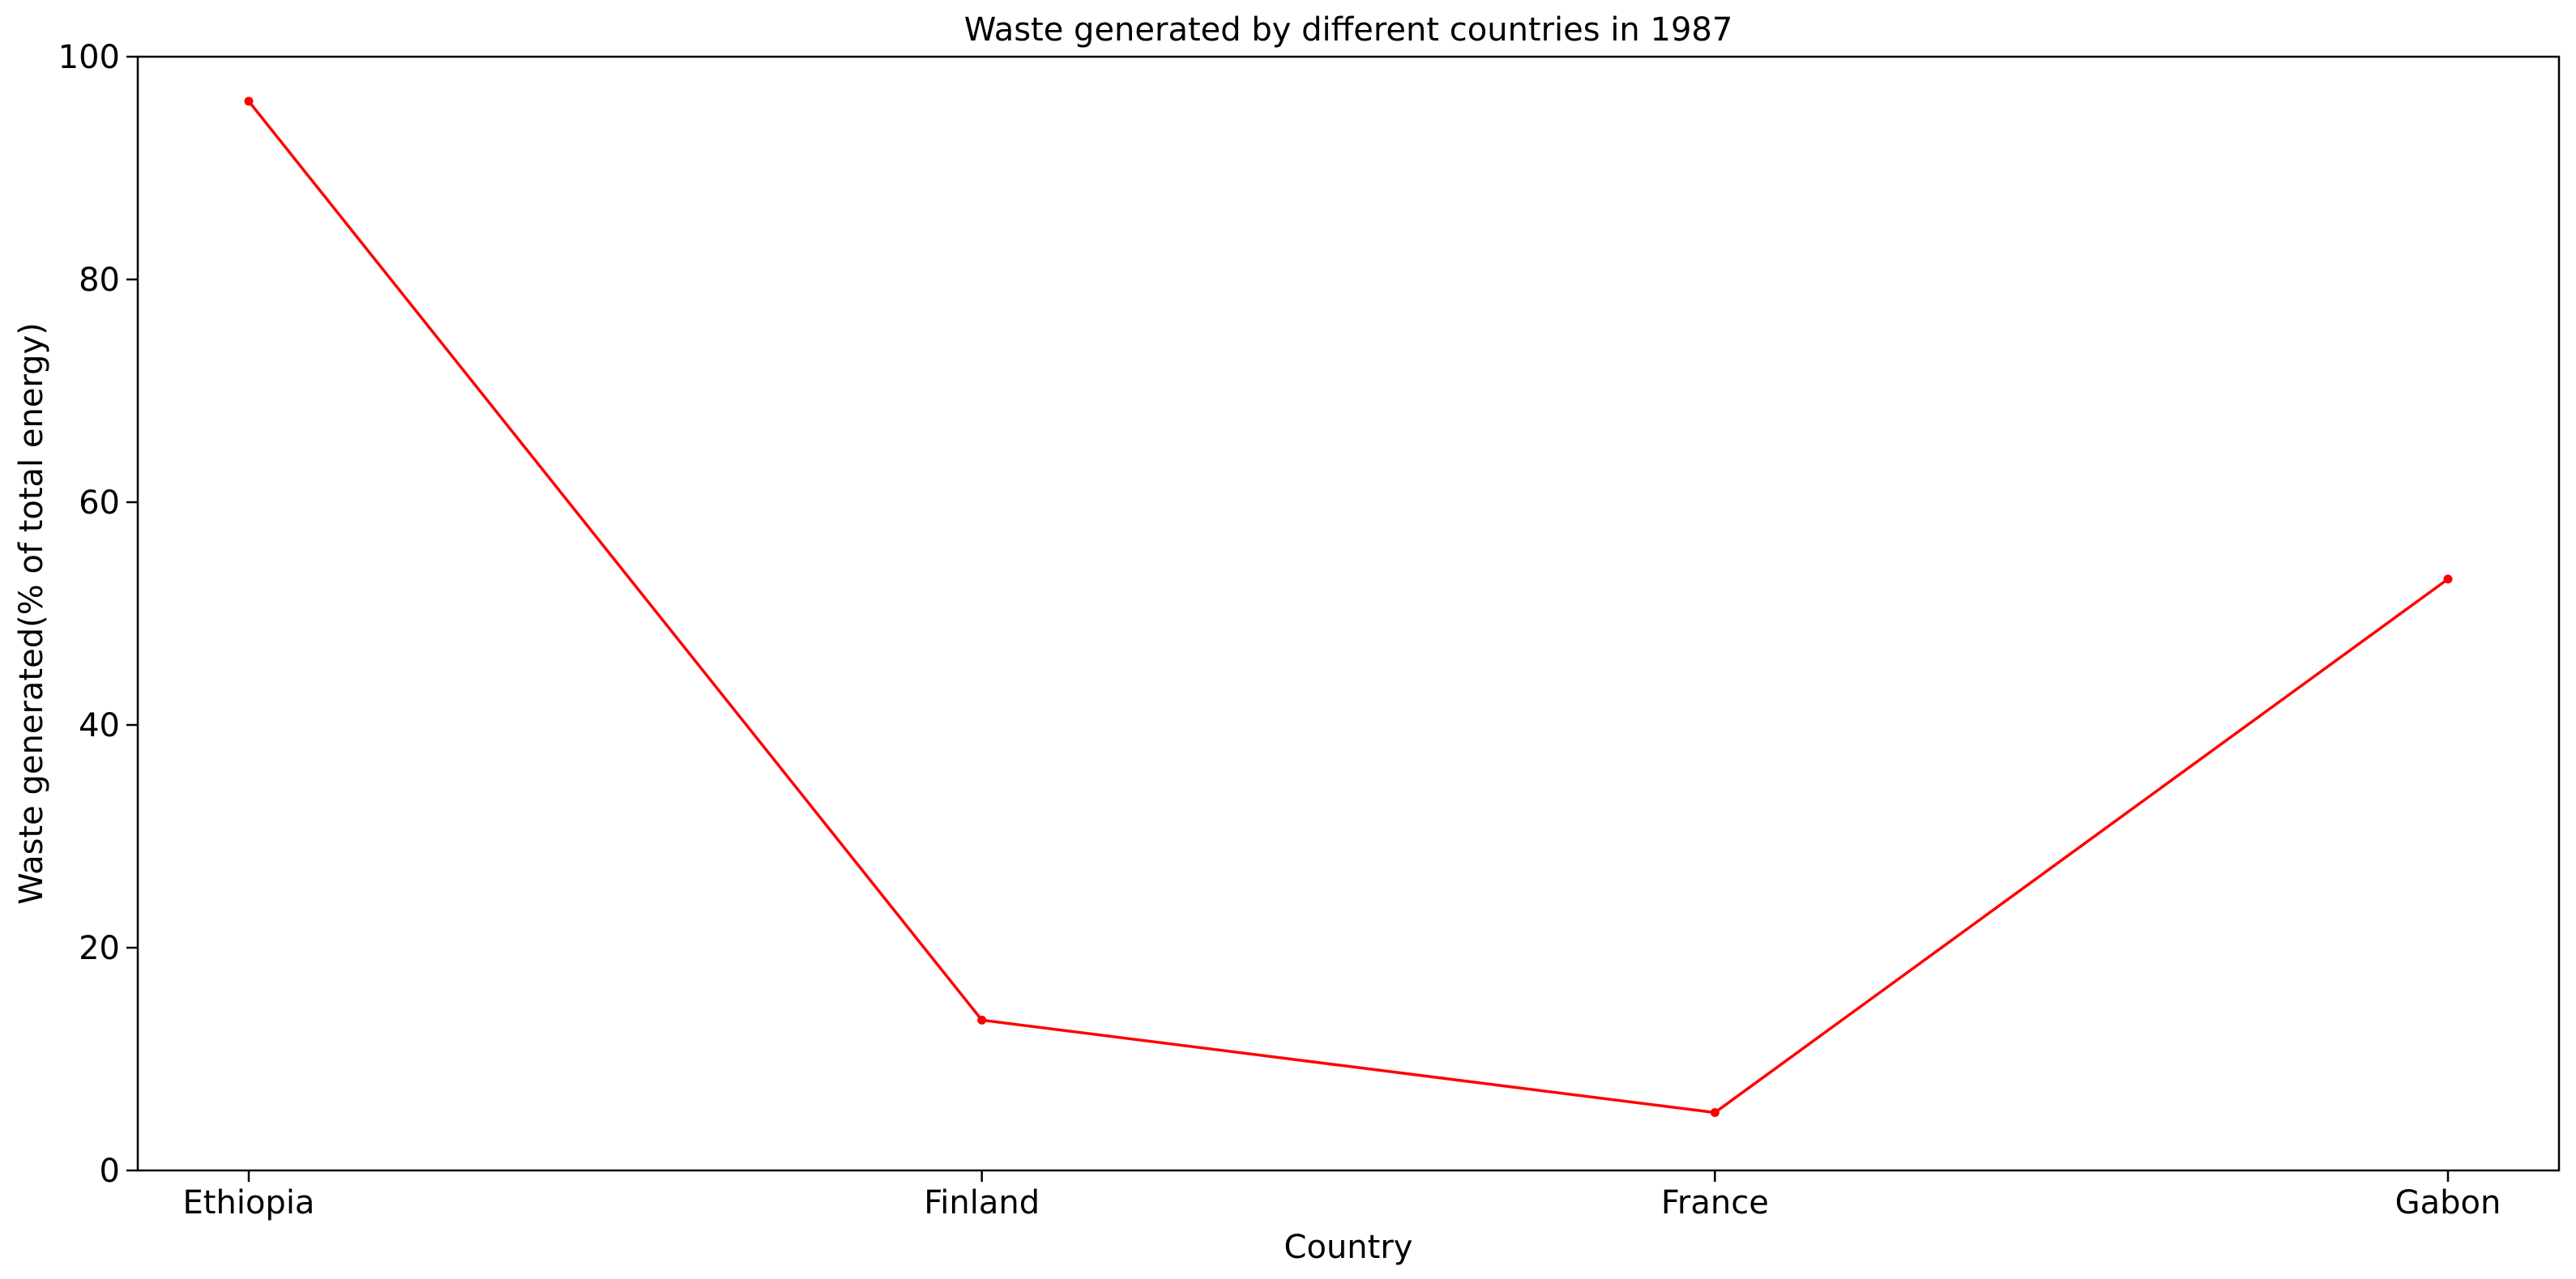 The height and width of the screenshot is (1279, 2576). Describe the element at coordinates (249, 1202) in the screenshot. I see `x-tick-label: Ethiopia` at that location.